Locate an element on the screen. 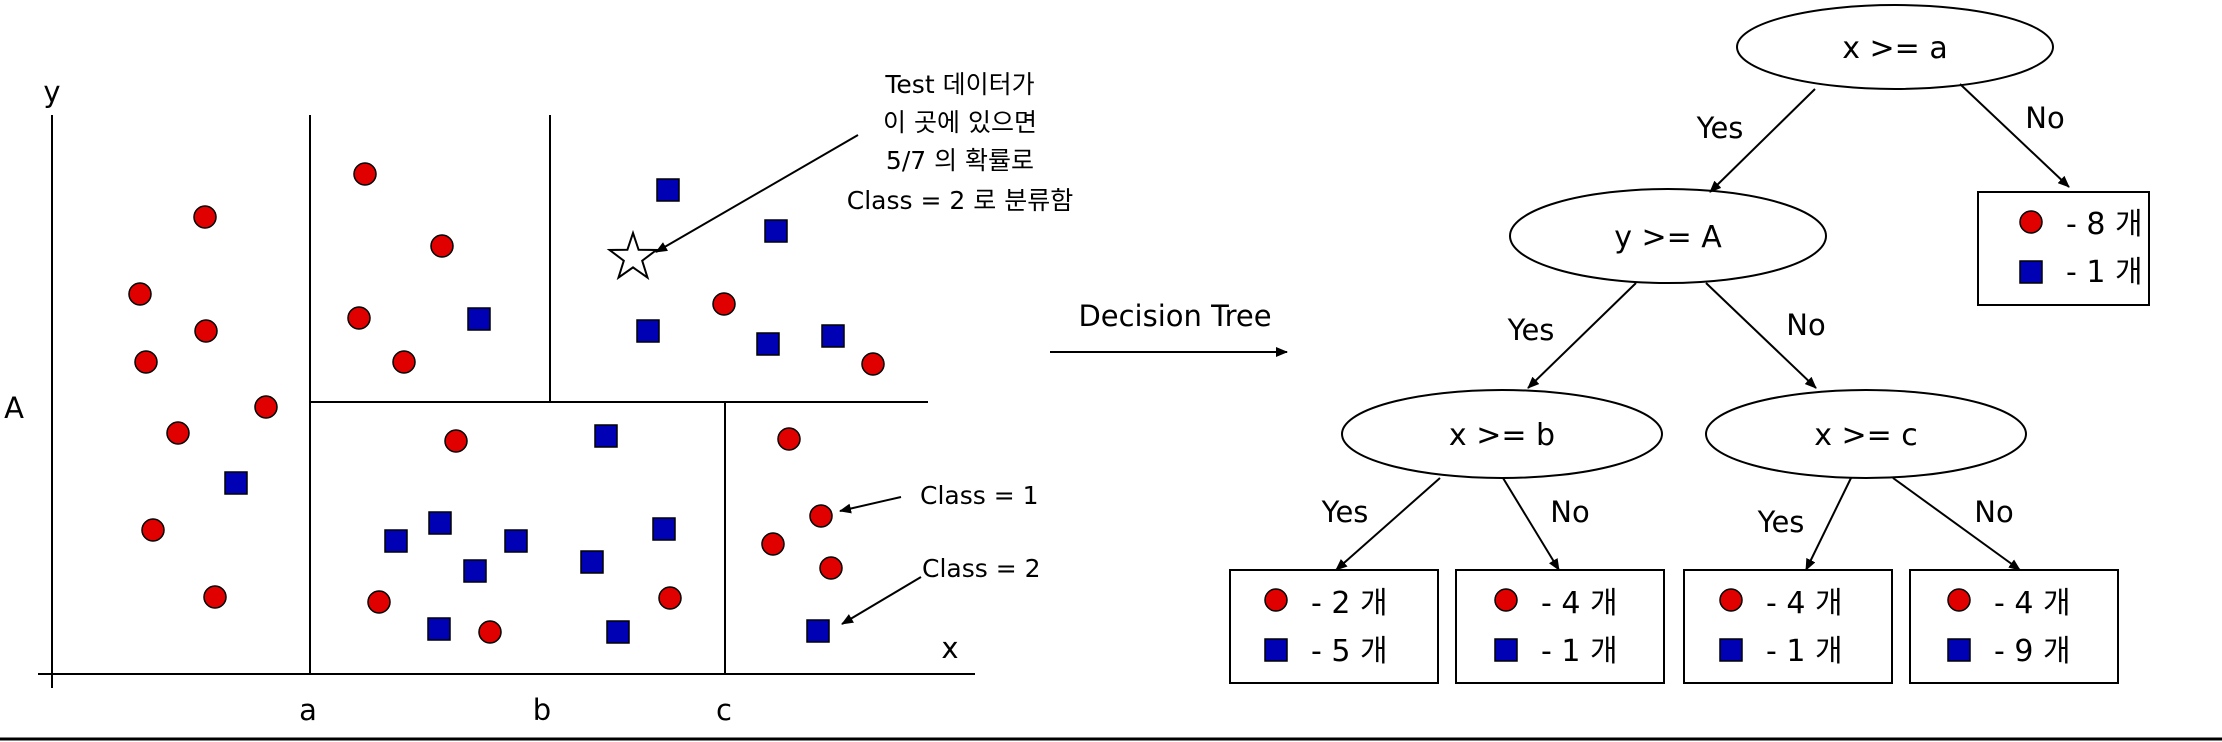 The width and height of the screenshot is (2222, 742). threshold-label-A: A is located at coordinates (14, 408).